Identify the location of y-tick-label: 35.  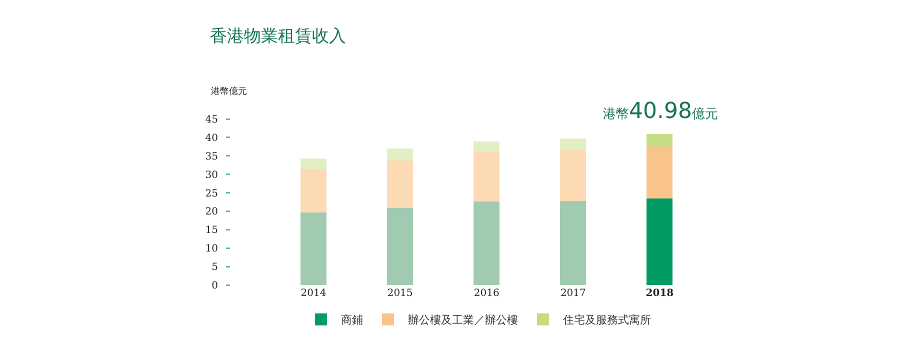
(211, 156).